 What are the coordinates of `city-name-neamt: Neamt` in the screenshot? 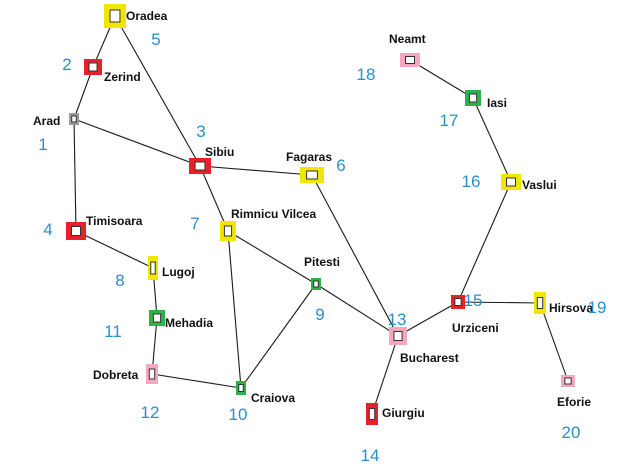 It's located at (407, 39).